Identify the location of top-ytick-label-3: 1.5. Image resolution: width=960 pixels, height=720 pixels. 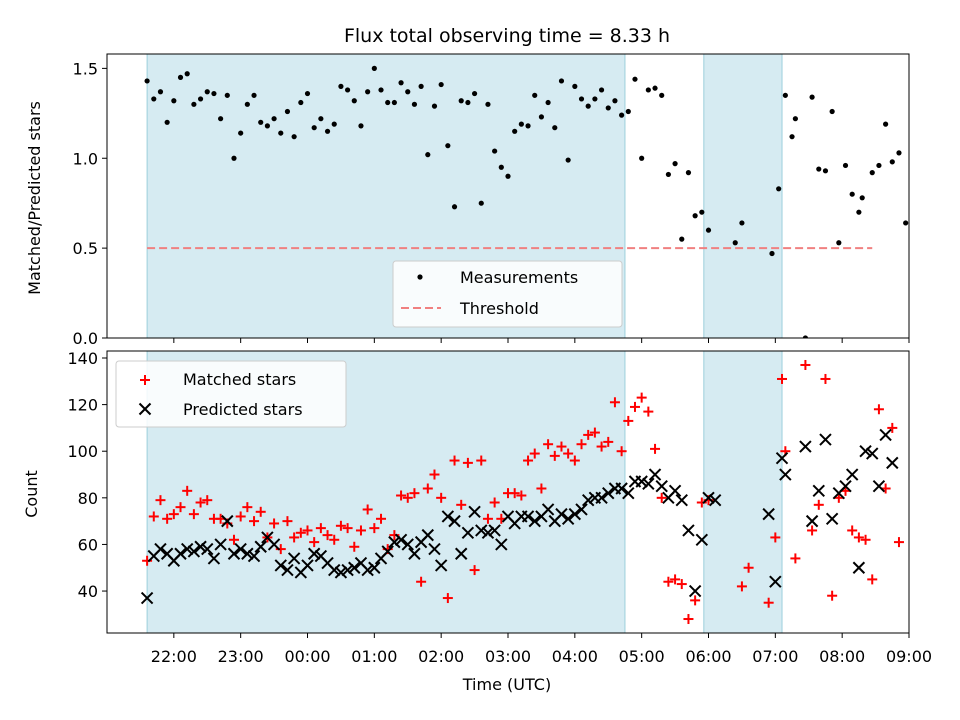
(85, 68).